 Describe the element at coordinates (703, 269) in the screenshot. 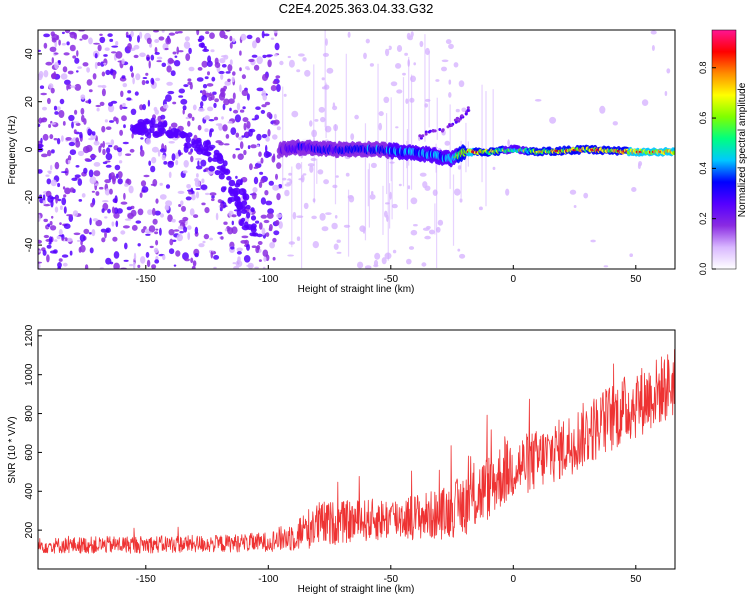

I see `colorbar-tick-label: 0.0` at that location.